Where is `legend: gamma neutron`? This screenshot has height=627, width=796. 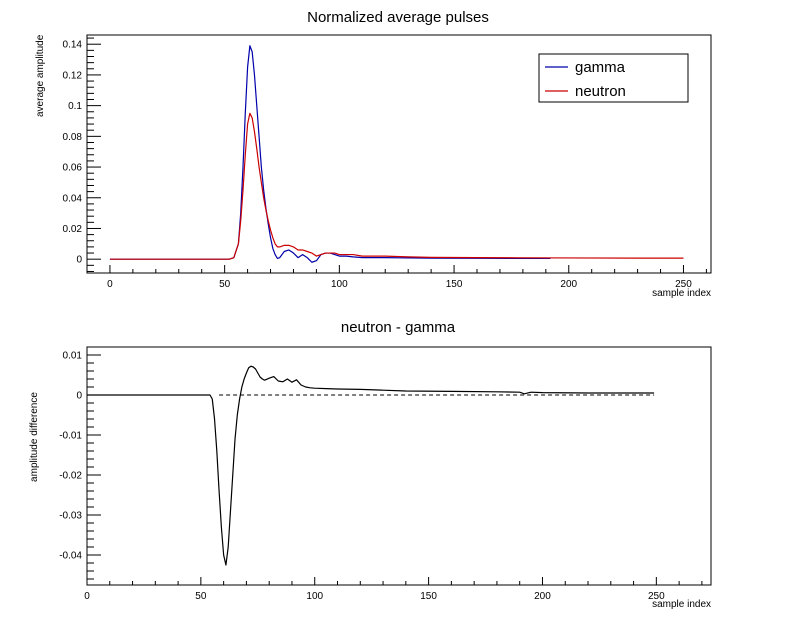
legend: gamma neutron is located at coordinates (613, 78).